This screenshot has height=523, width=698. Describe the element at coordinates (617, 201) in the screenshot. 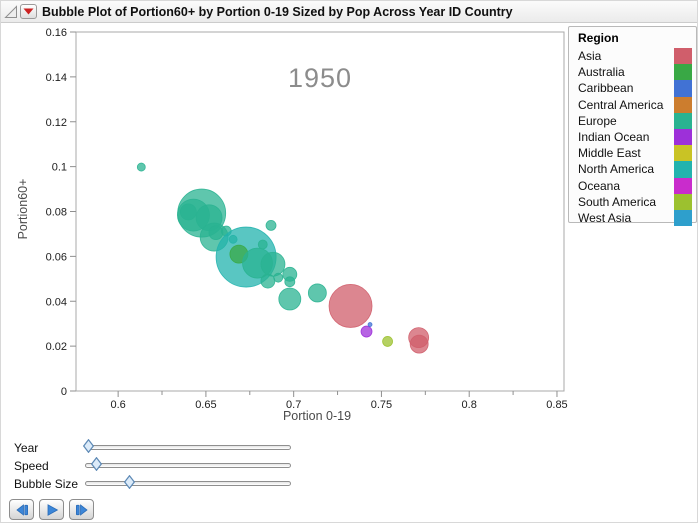

I see `legend-item-label: South America` at that location.